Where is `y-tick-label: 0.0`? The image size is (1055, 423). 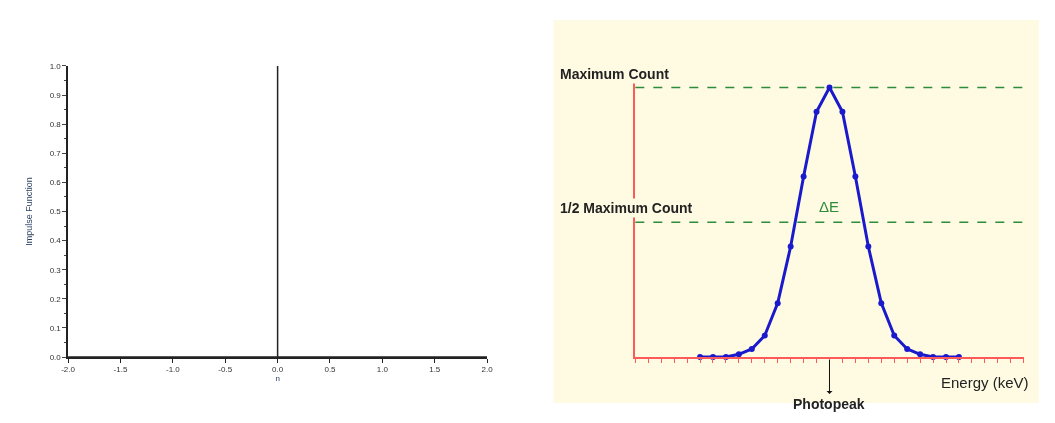 y-tick-label: 0.0 is located at coordinates (55, 357).